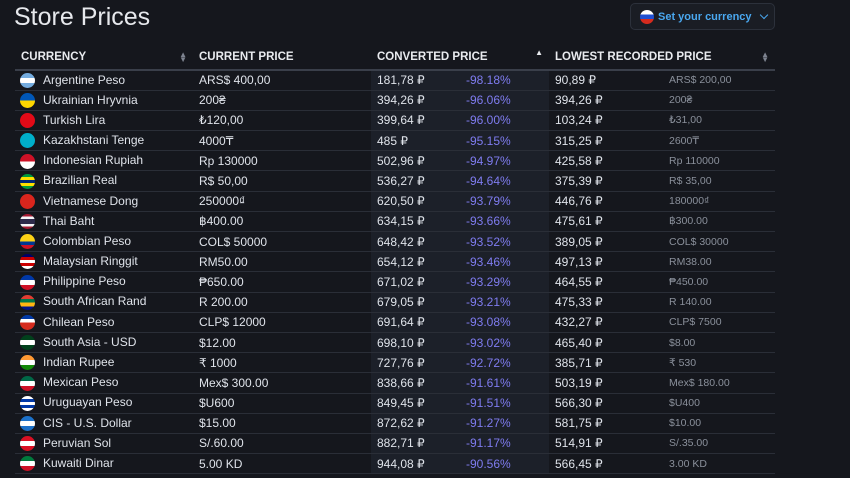 Image resolution: width=850 pixels, height=478 pixels. I want to click on lowest-price: 465,40 ₽, so click(606, 343).